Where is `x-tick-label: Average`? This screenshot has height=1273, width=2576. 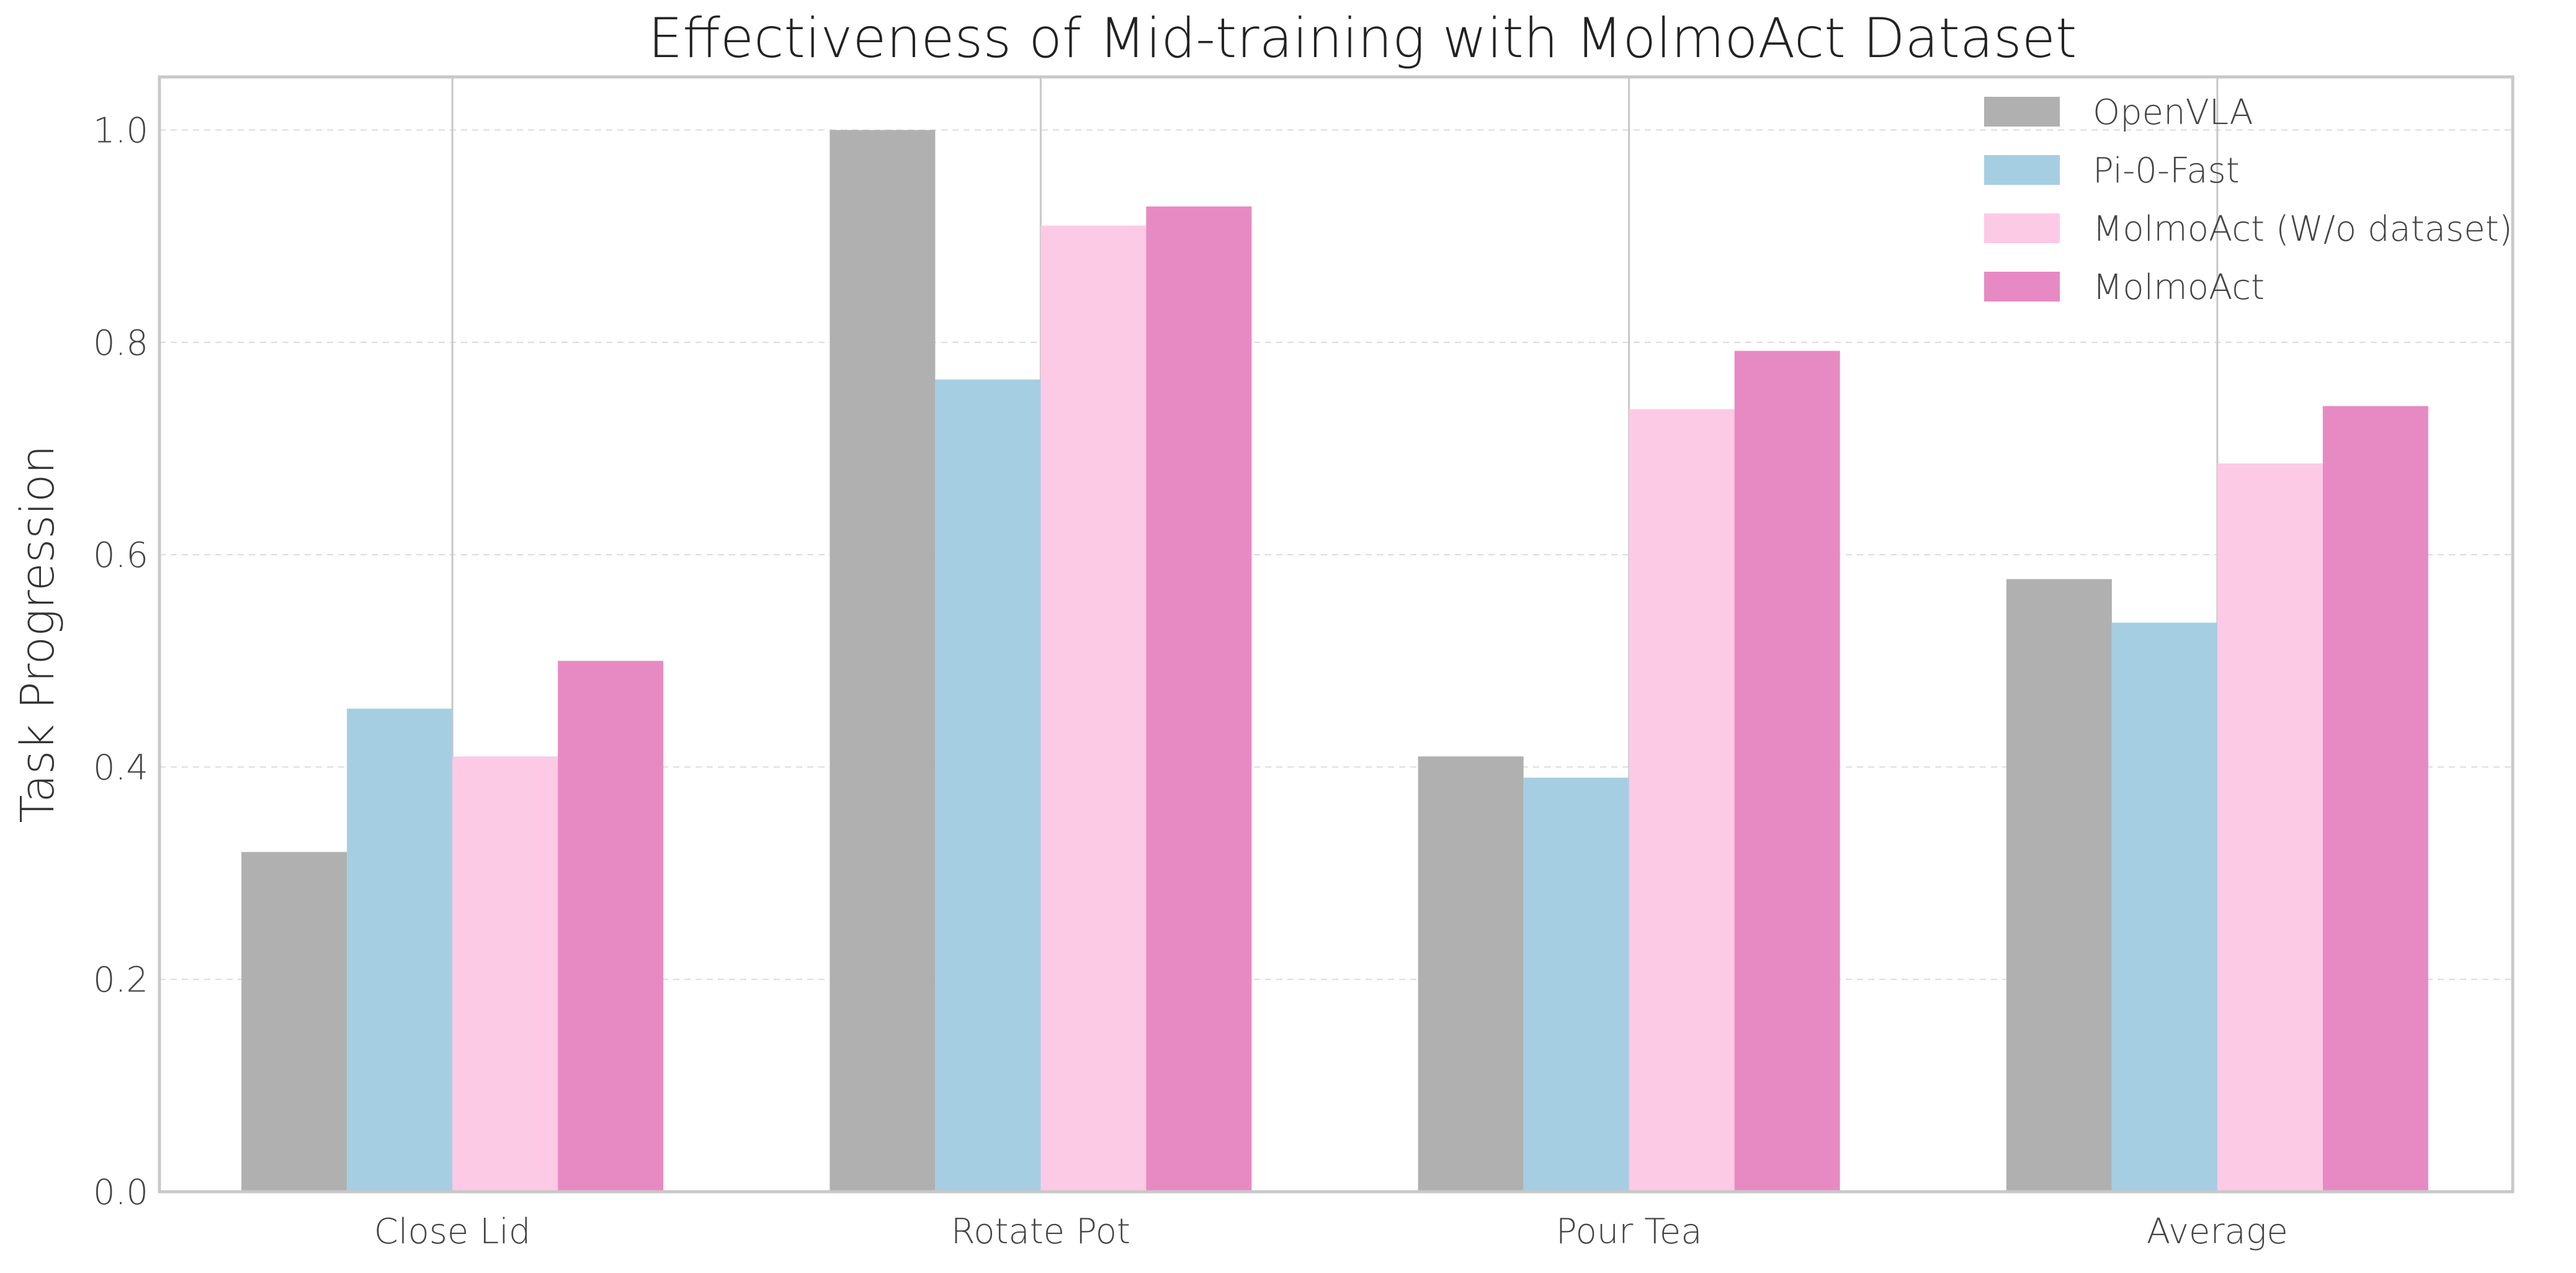
x-tick-label: Average is located at coordinates (2217, 1232).